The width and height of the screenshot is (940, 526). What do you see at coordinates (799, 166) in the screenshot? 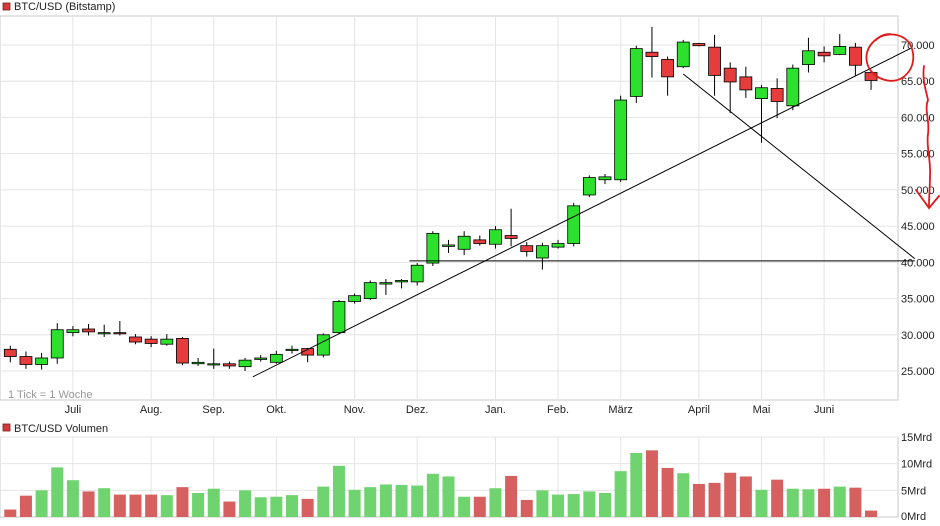
I see `trend-line` at bounding box center [799, 166].